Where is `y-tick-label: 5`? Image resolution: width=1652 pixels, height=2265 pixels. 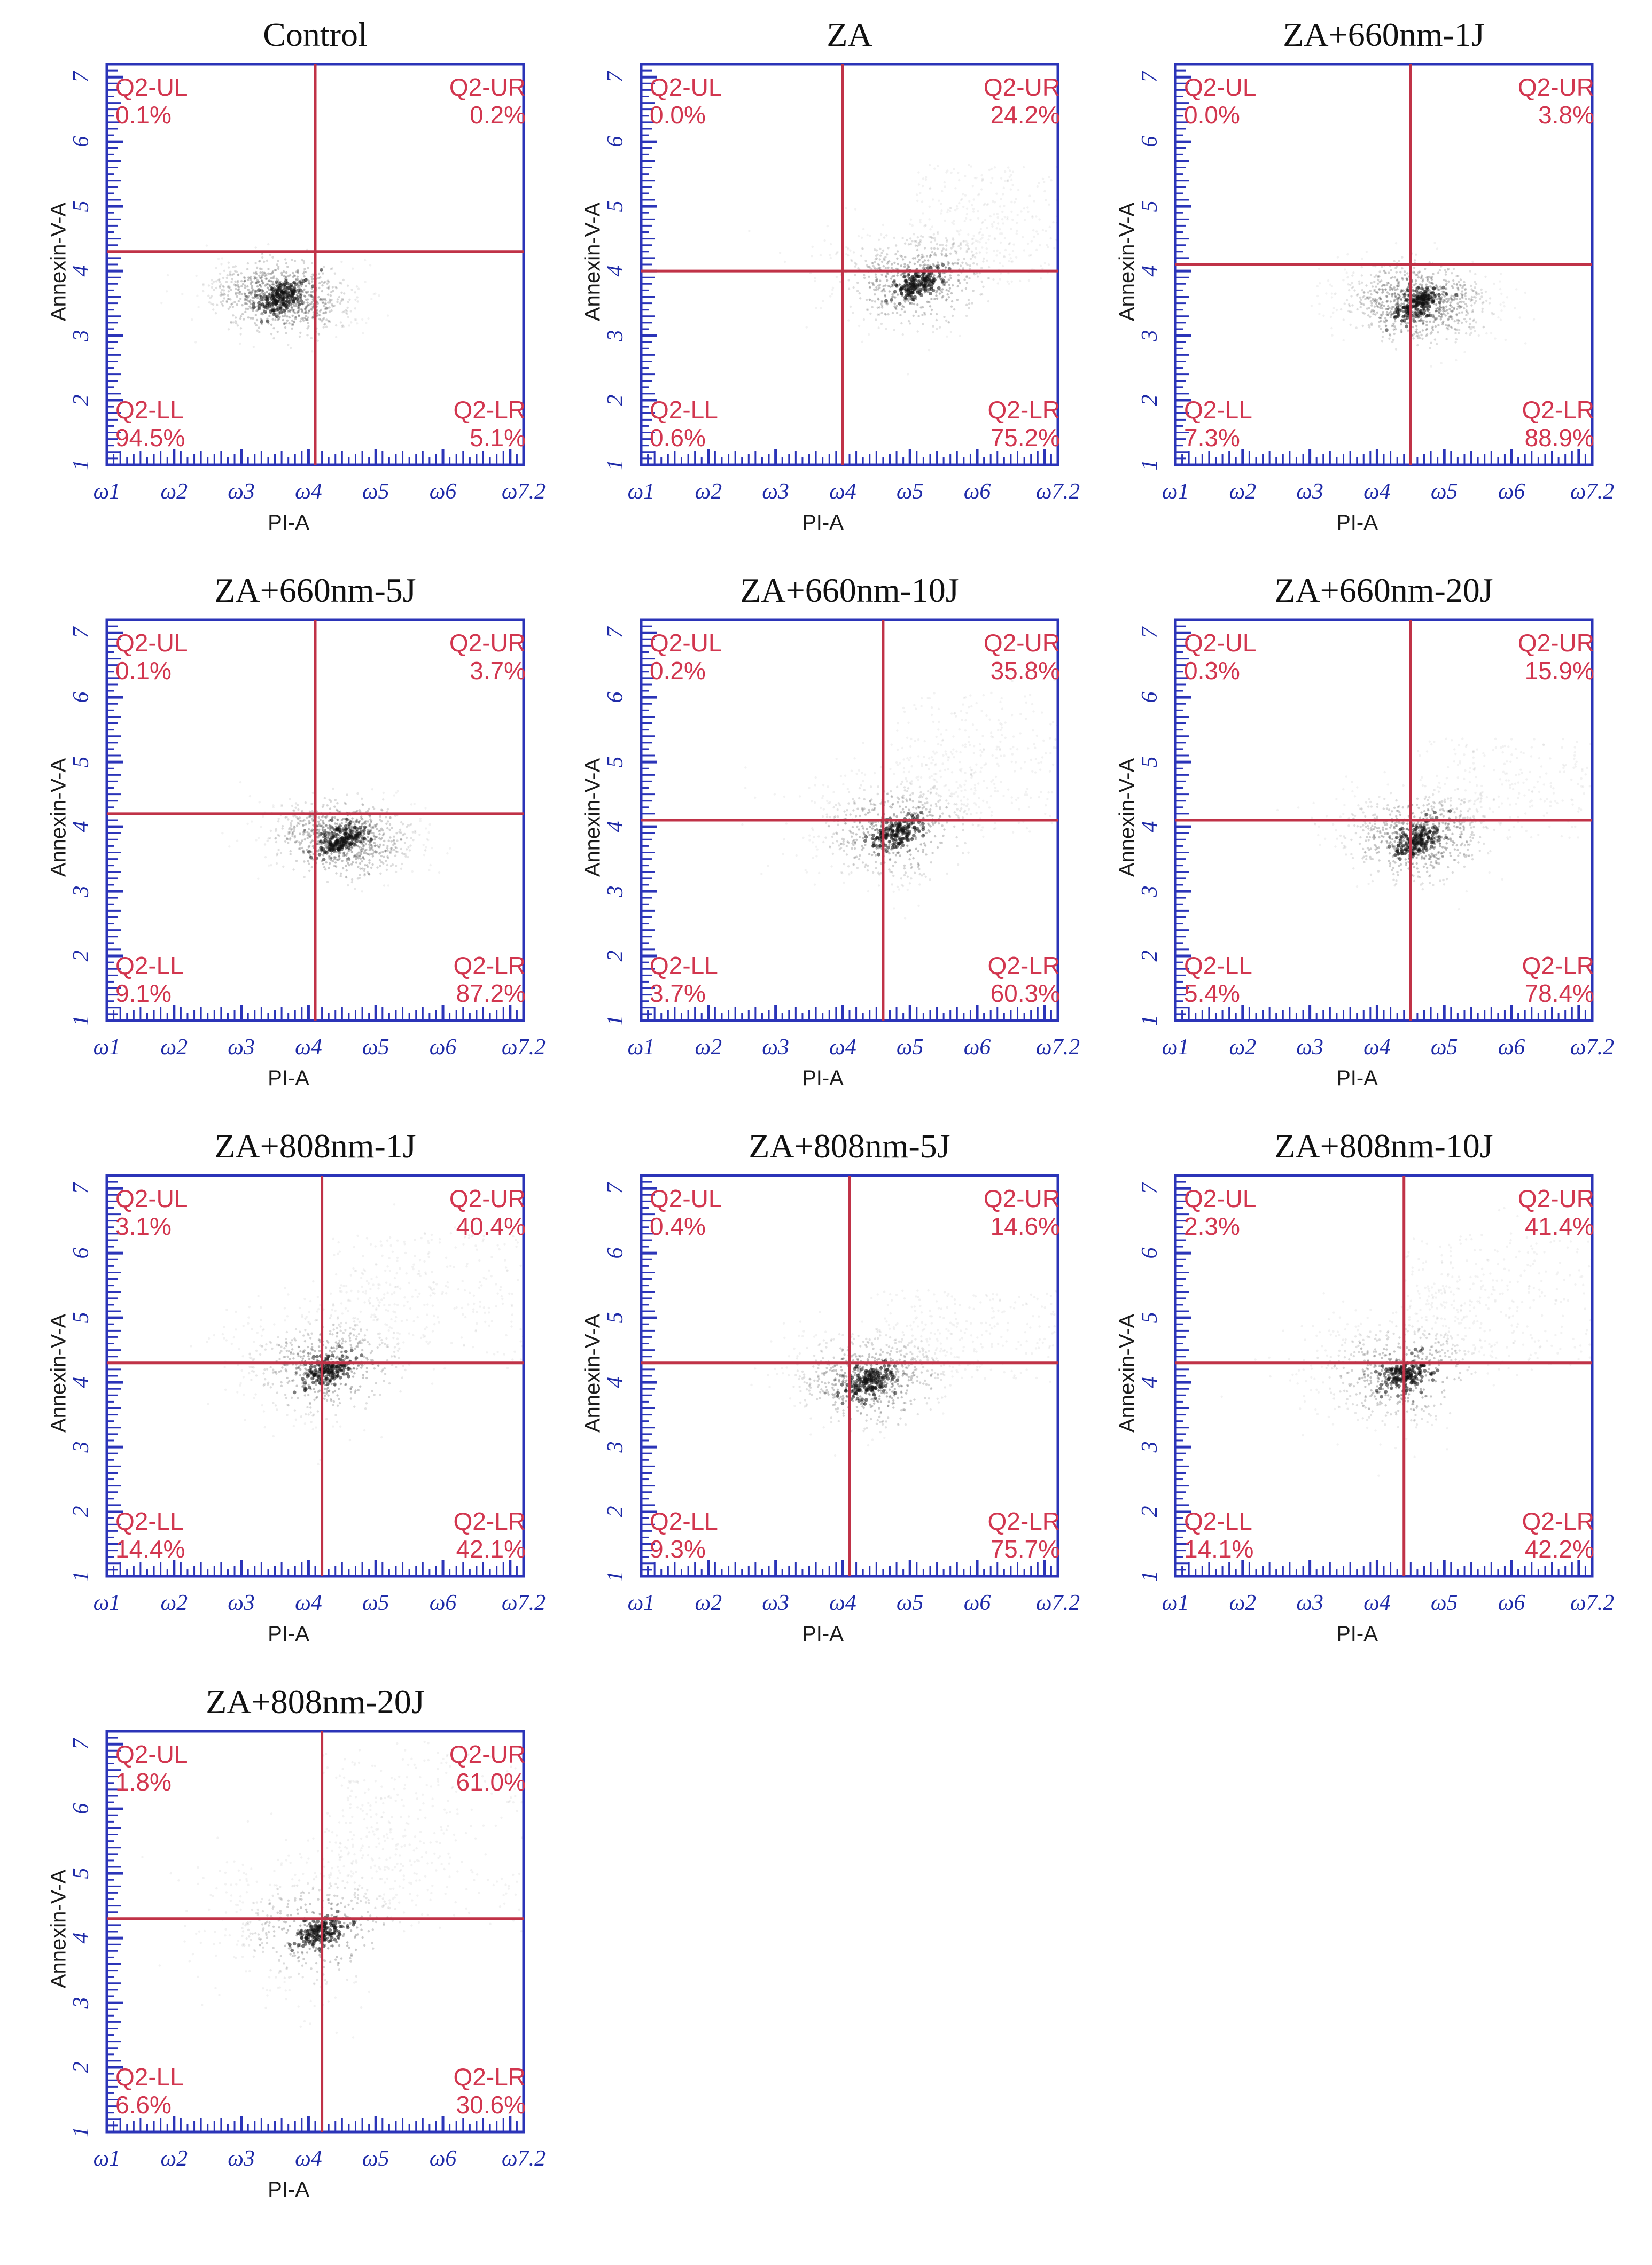 y-tick-label: 5 is located at coordinates (615, 206).